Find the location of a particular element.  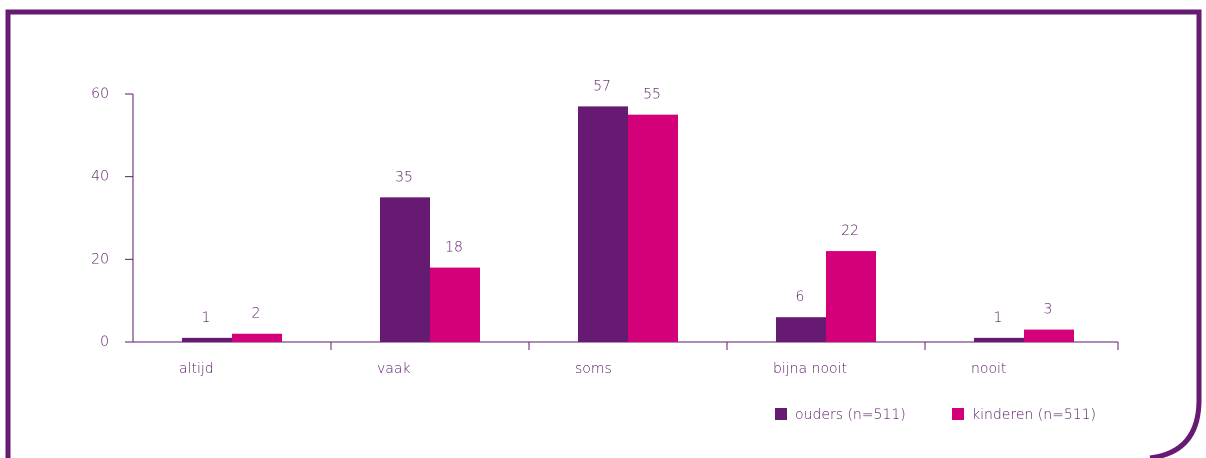

legend-label: kinderen (n=511) is located at coordinates (1034, 415).